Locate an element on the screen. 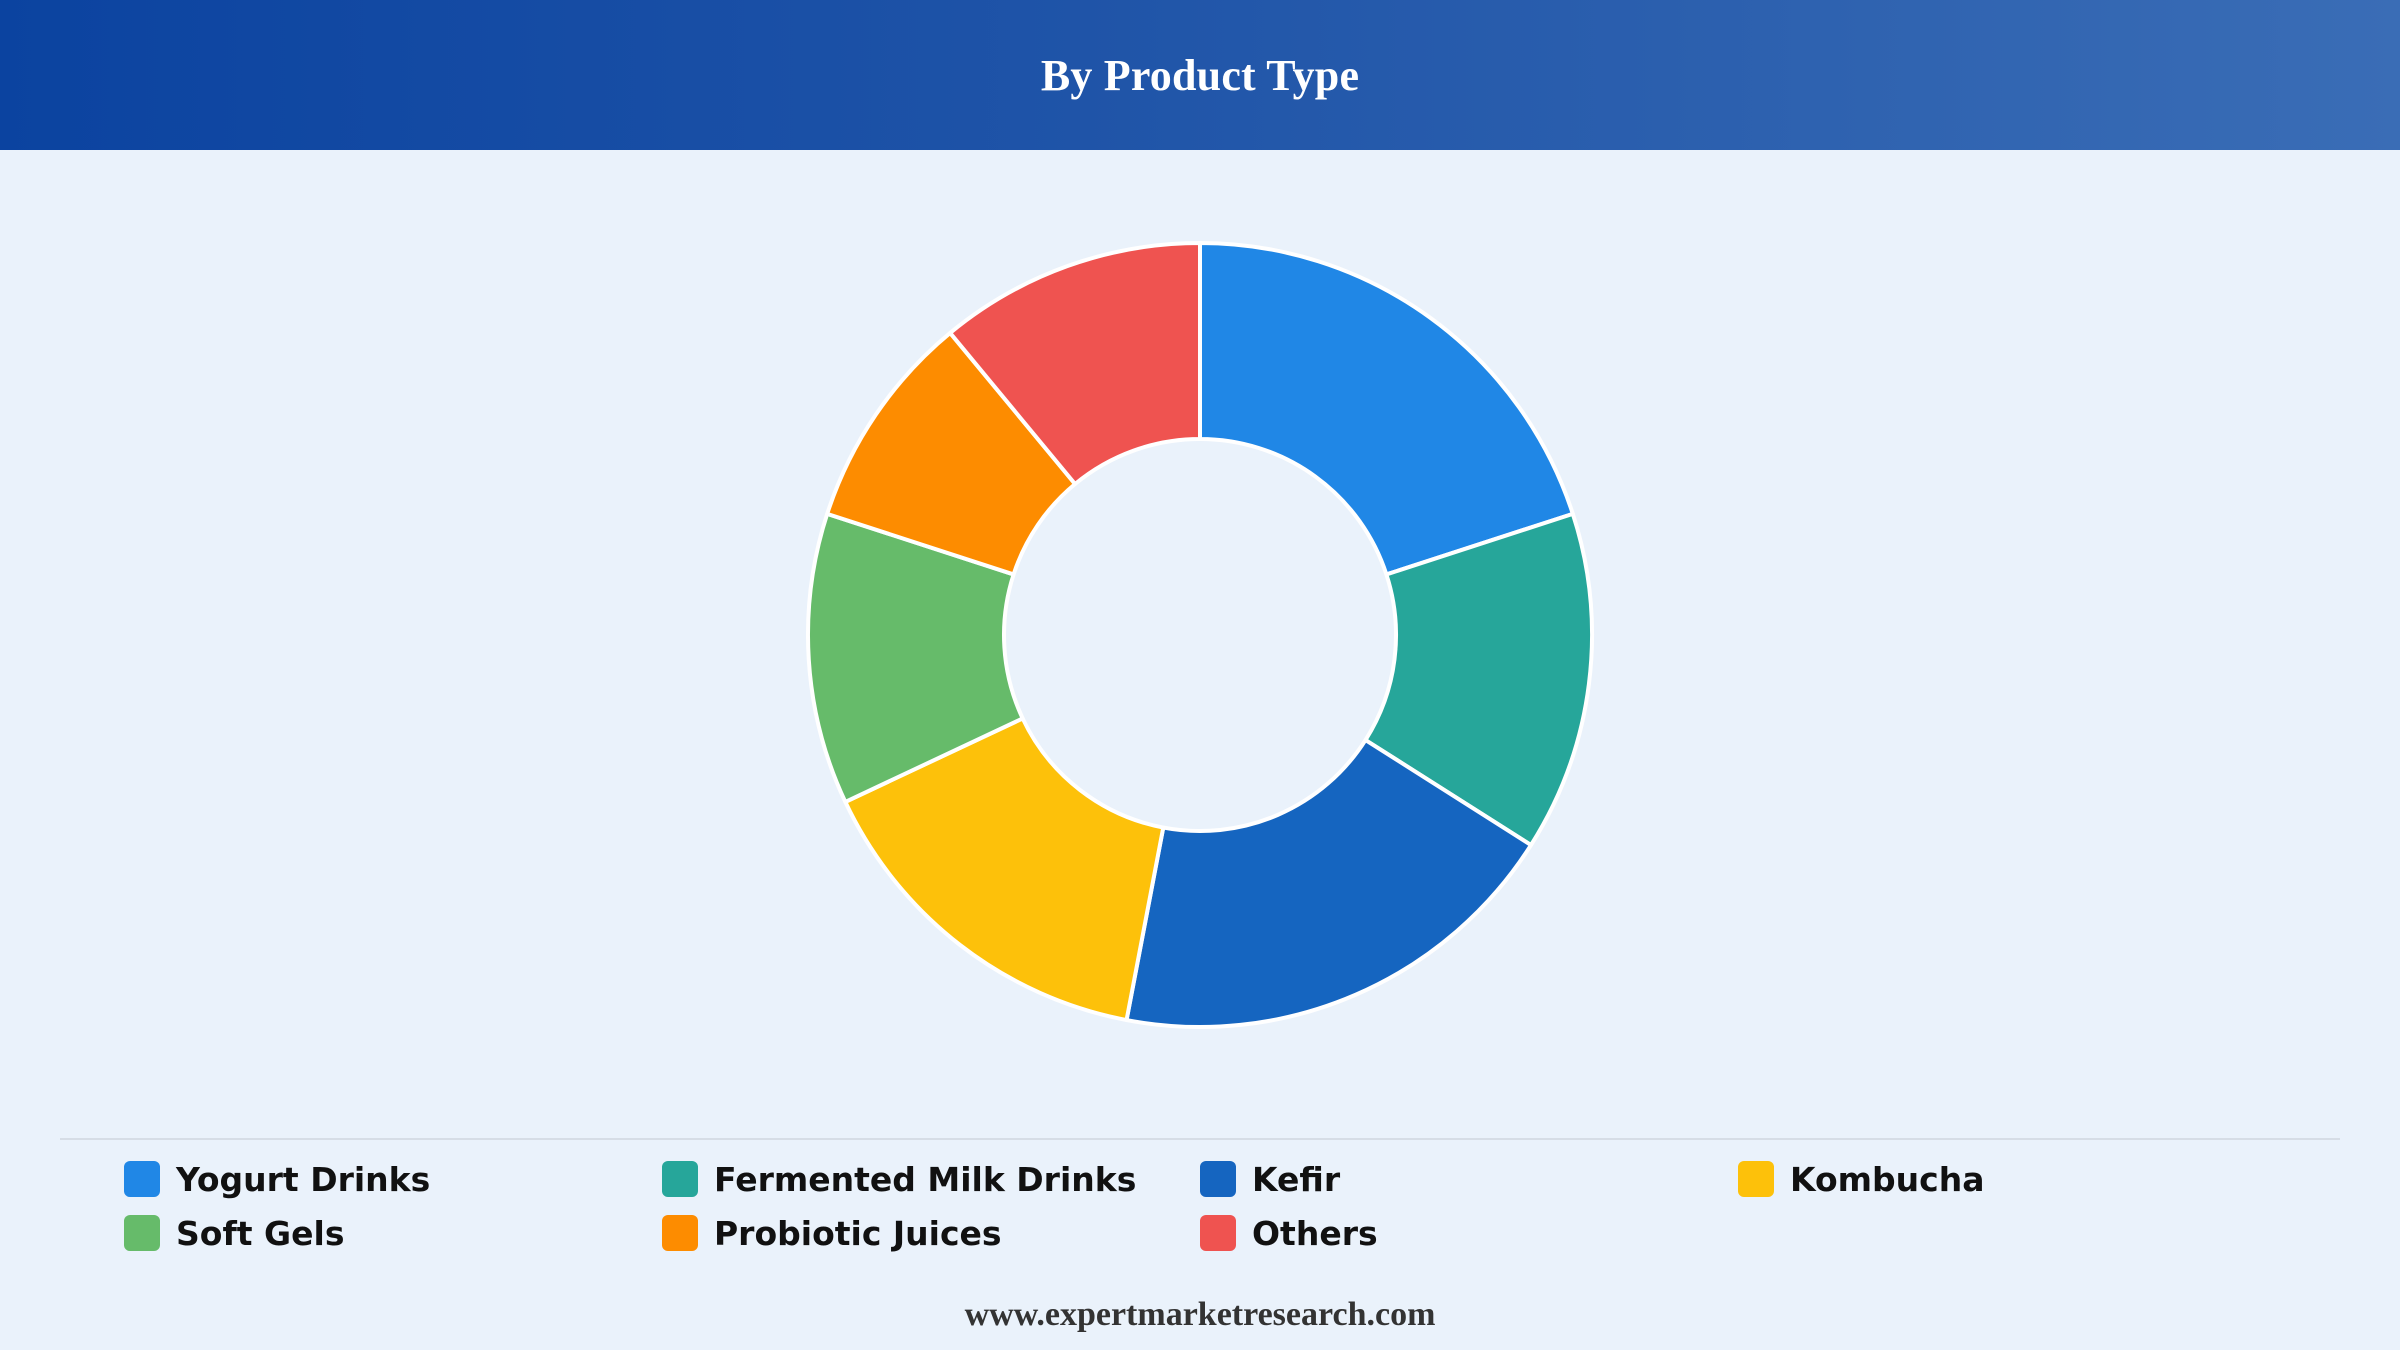 The width and height of the screenshot is (2400, 1350). slice-fermented-milk-drinks is located at coordinates (1478, 679).